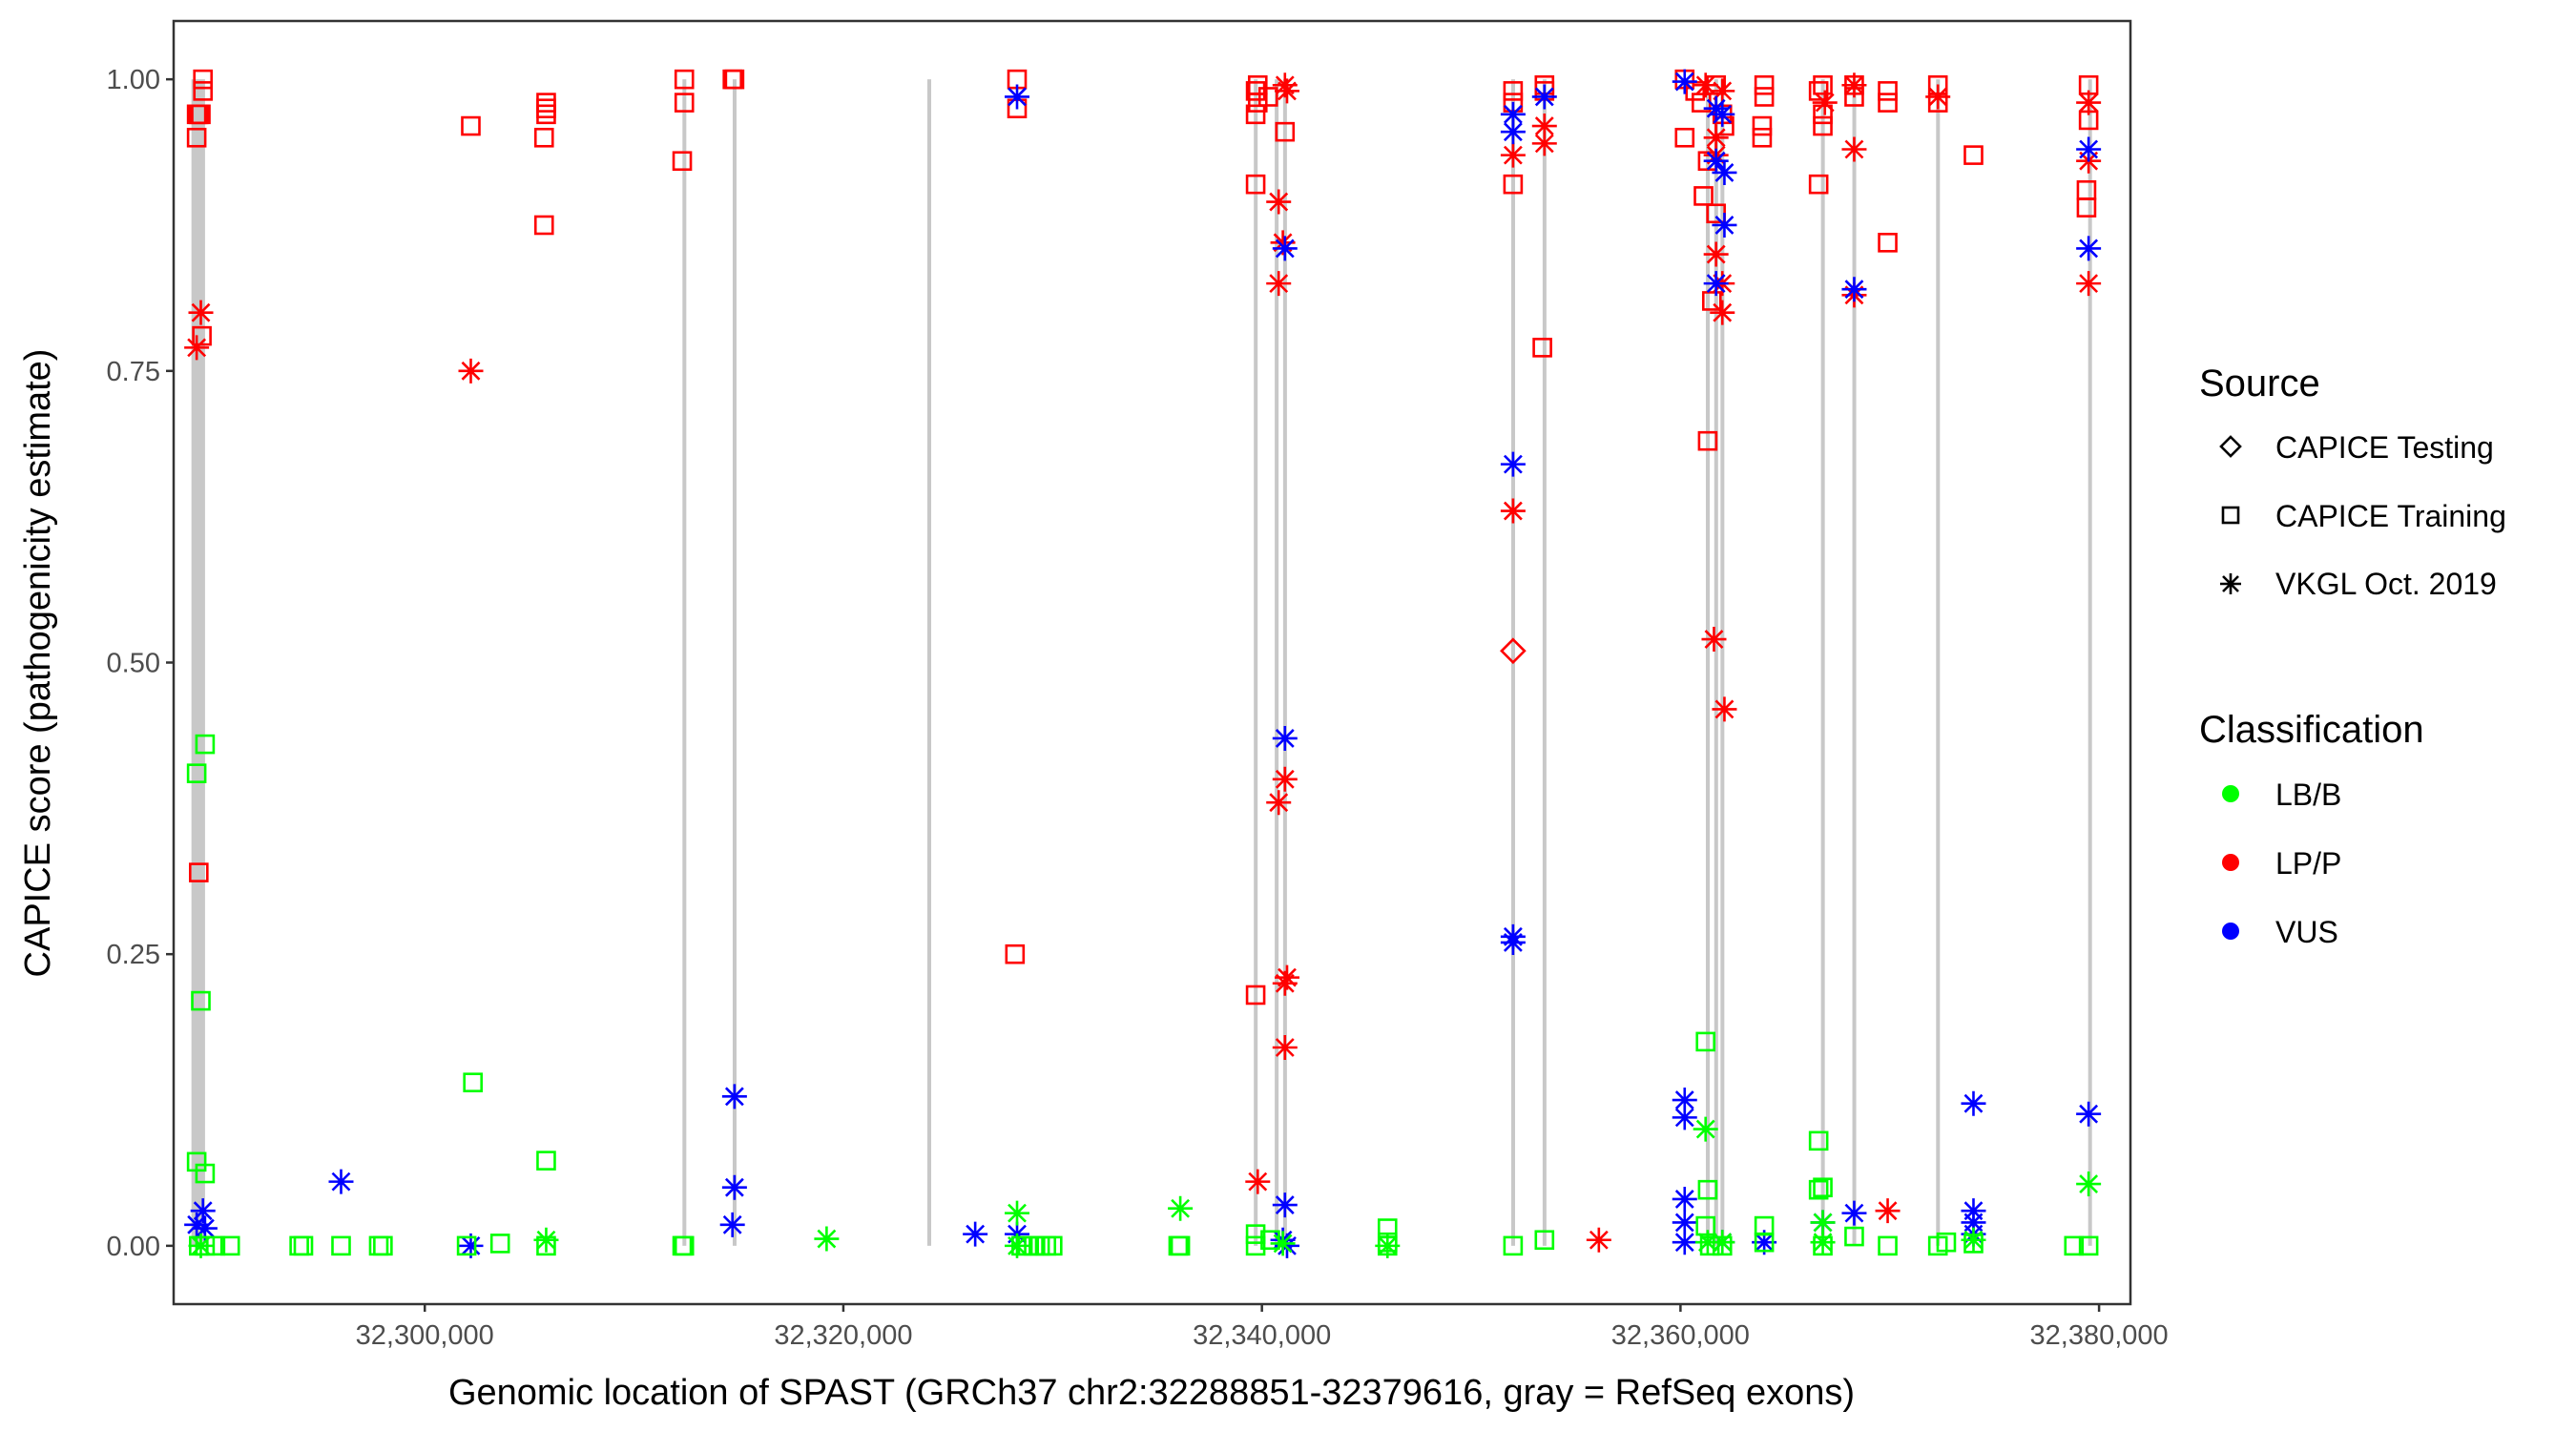 The height and width of the screenshot is (1431, 2576). What do you see at coordinates (2230, 446) in the screenshot?
I see `diamond-icon` at bounding box center [2230, 446].